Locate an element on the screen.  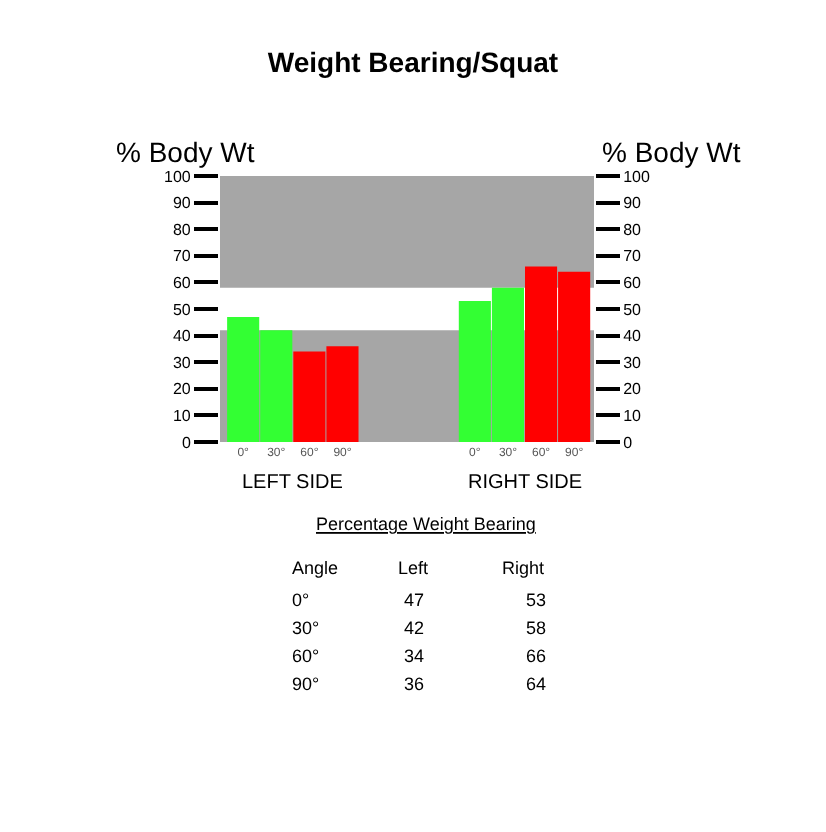
text: RIGHT SIDE is located at coordinates (525, 483).